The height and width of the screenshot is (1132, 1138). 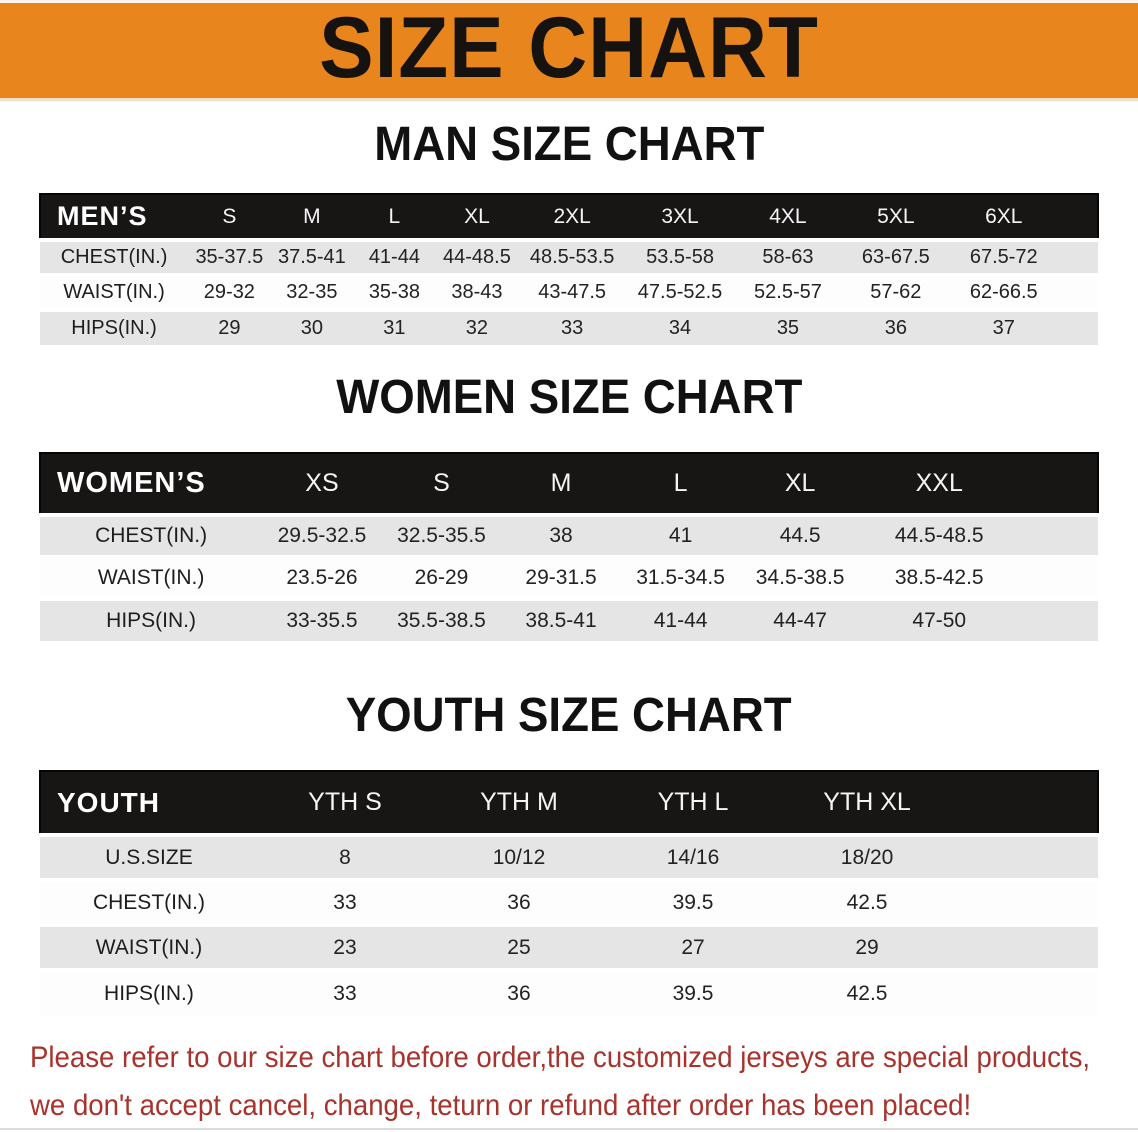 What do you see at coordinates (149, 991) in the screenshot?
I see `youth-row-label-3: HIPS(IN.)` at bounding box center [149, 991].